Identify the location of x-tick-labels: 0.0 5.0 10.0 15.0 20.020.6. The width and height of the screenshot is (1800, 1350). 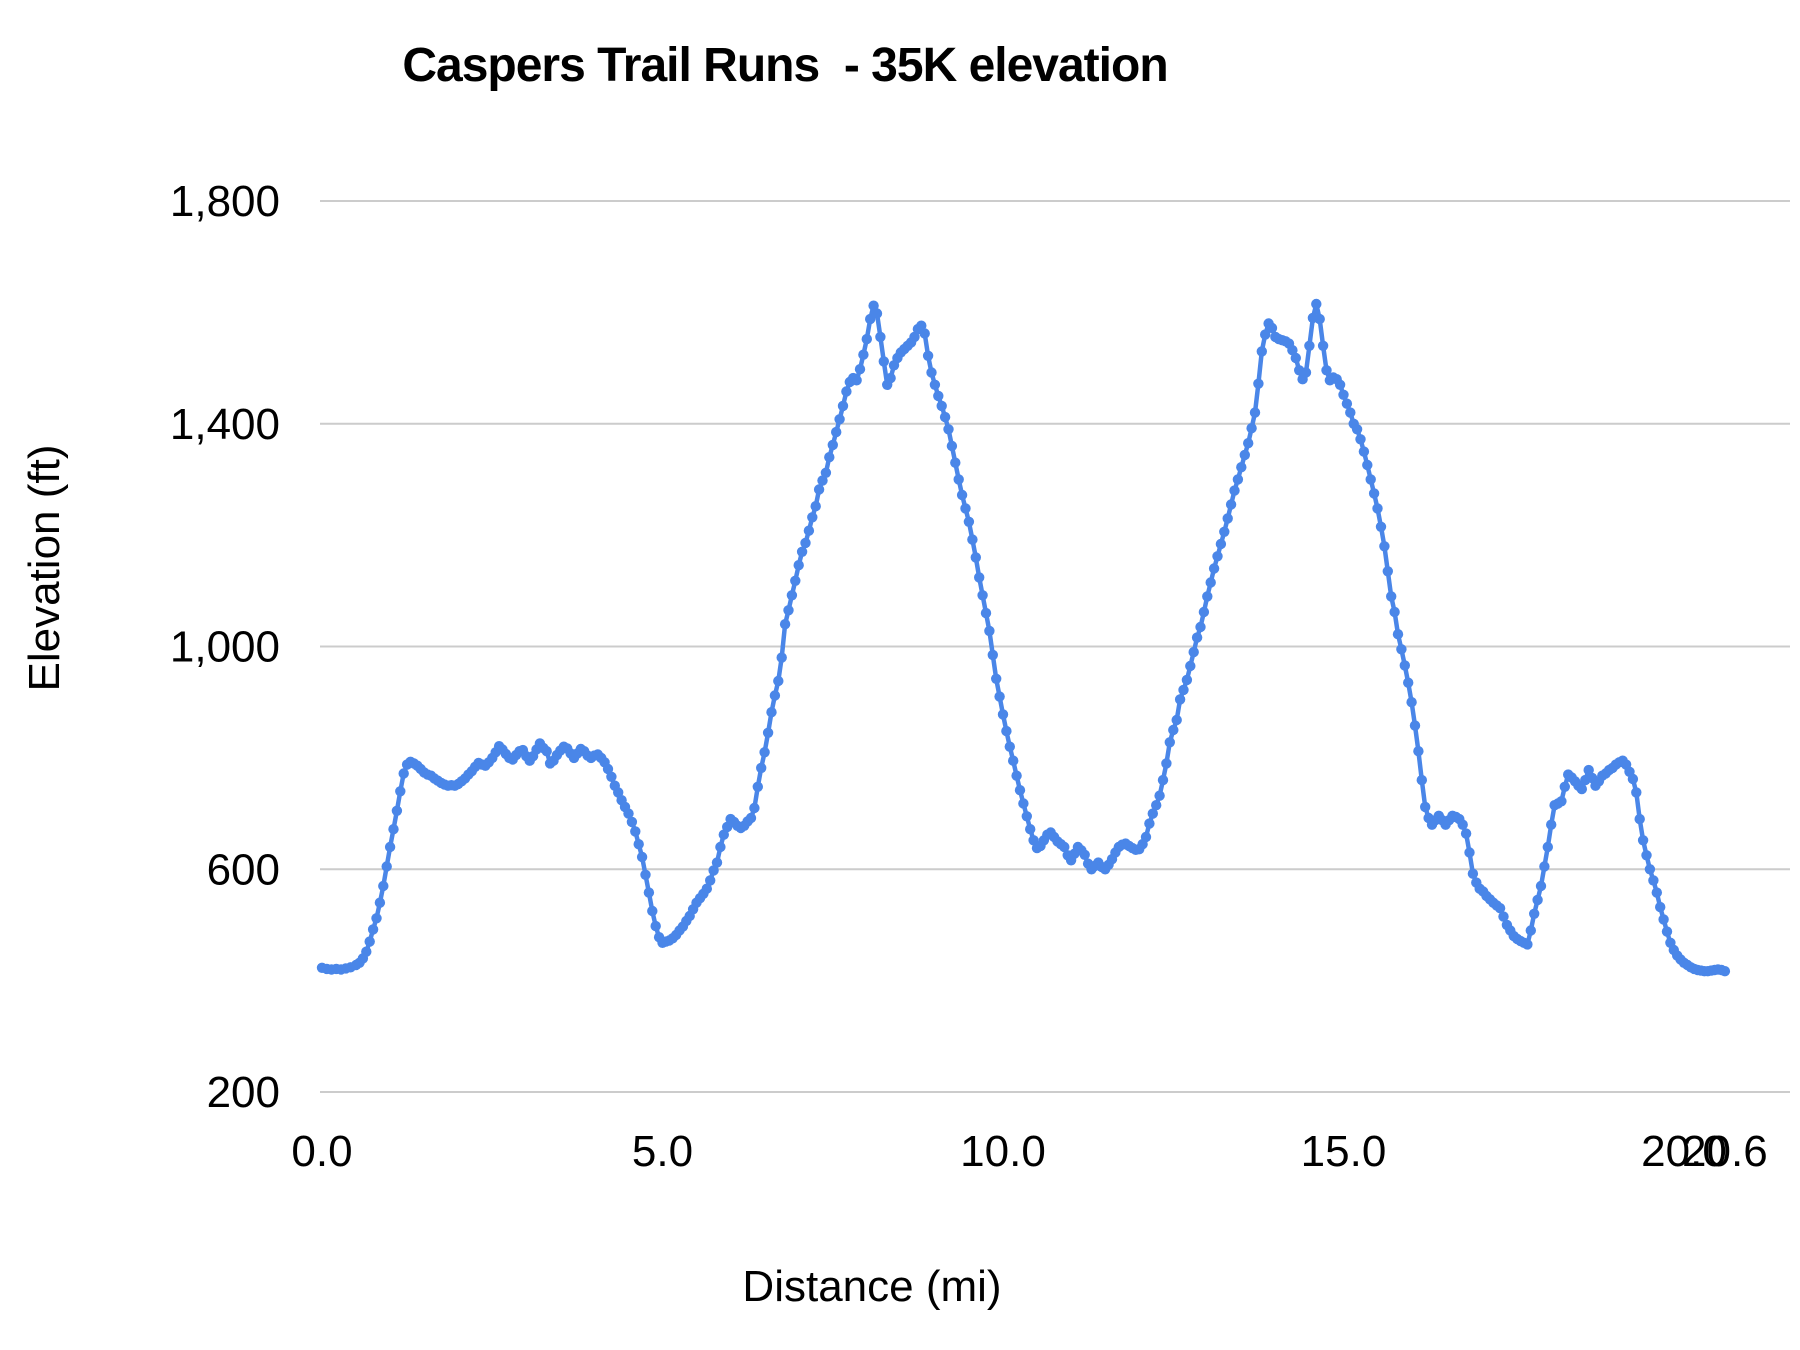
(1029, 1151).